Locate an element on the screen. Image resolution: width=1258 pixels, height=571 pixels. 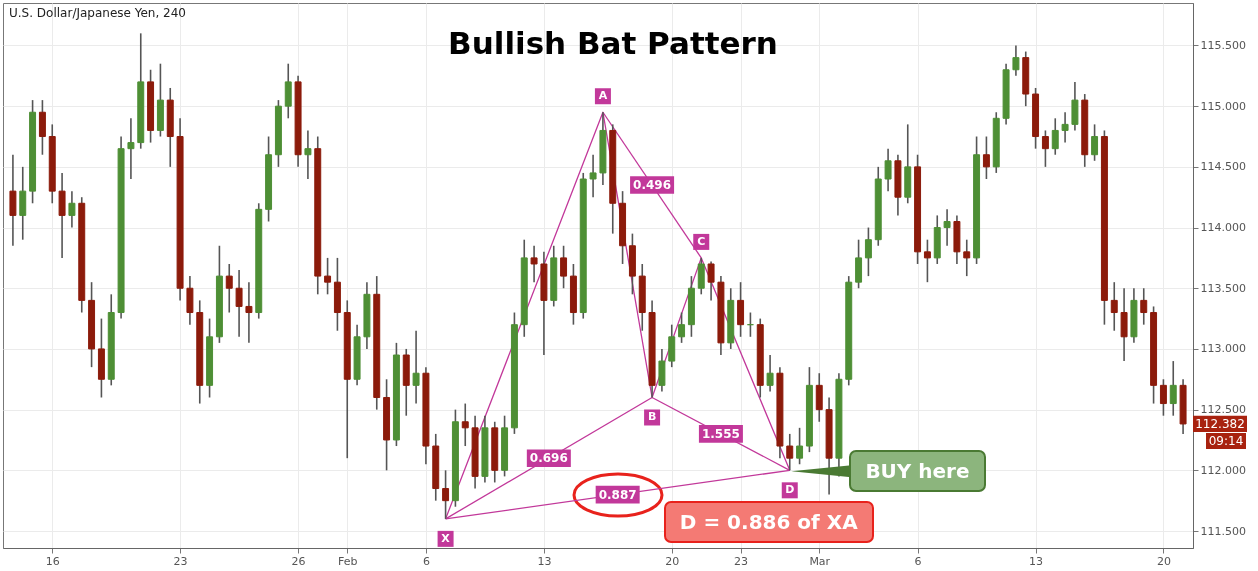
y-tick-label: 112.000 is located at coordinates (1223, 470).